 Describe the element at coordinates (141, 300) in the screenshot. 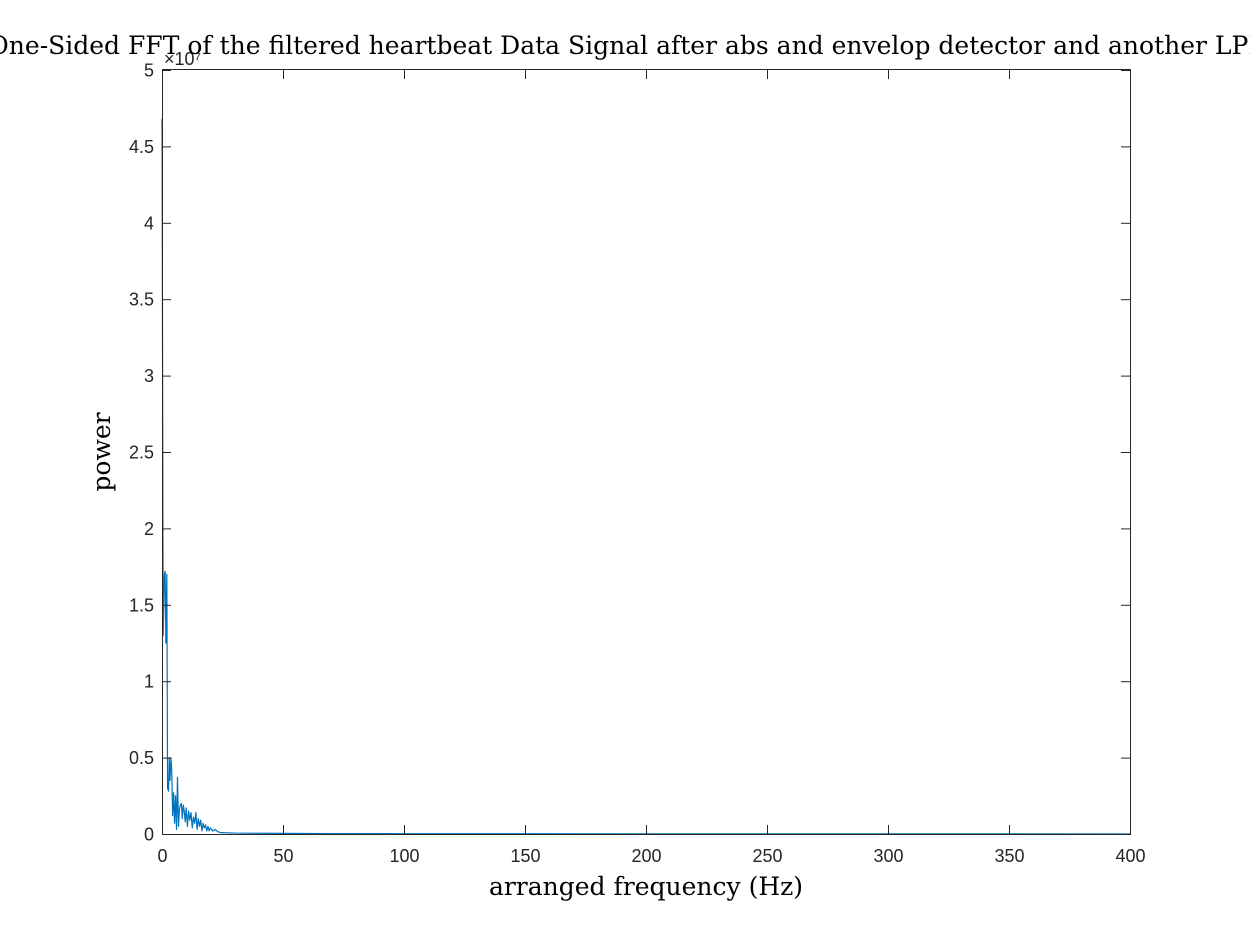

I see `y-tick-label: 3.5` at that location.